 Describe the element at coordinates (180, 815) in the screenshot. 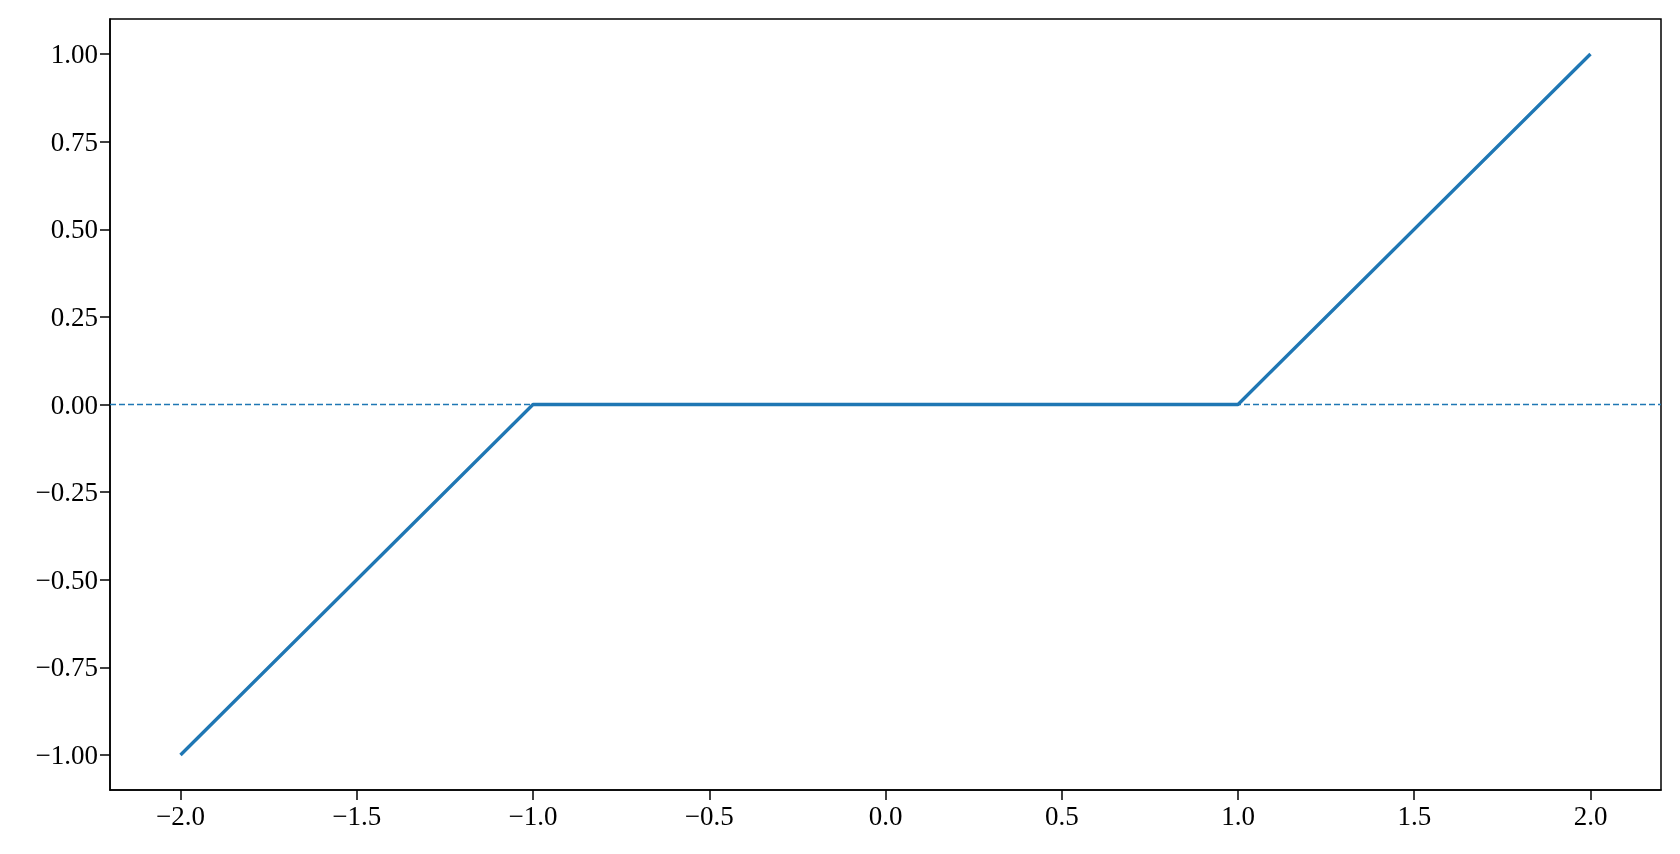

I see `x-tick-label: −2.0` at that location.